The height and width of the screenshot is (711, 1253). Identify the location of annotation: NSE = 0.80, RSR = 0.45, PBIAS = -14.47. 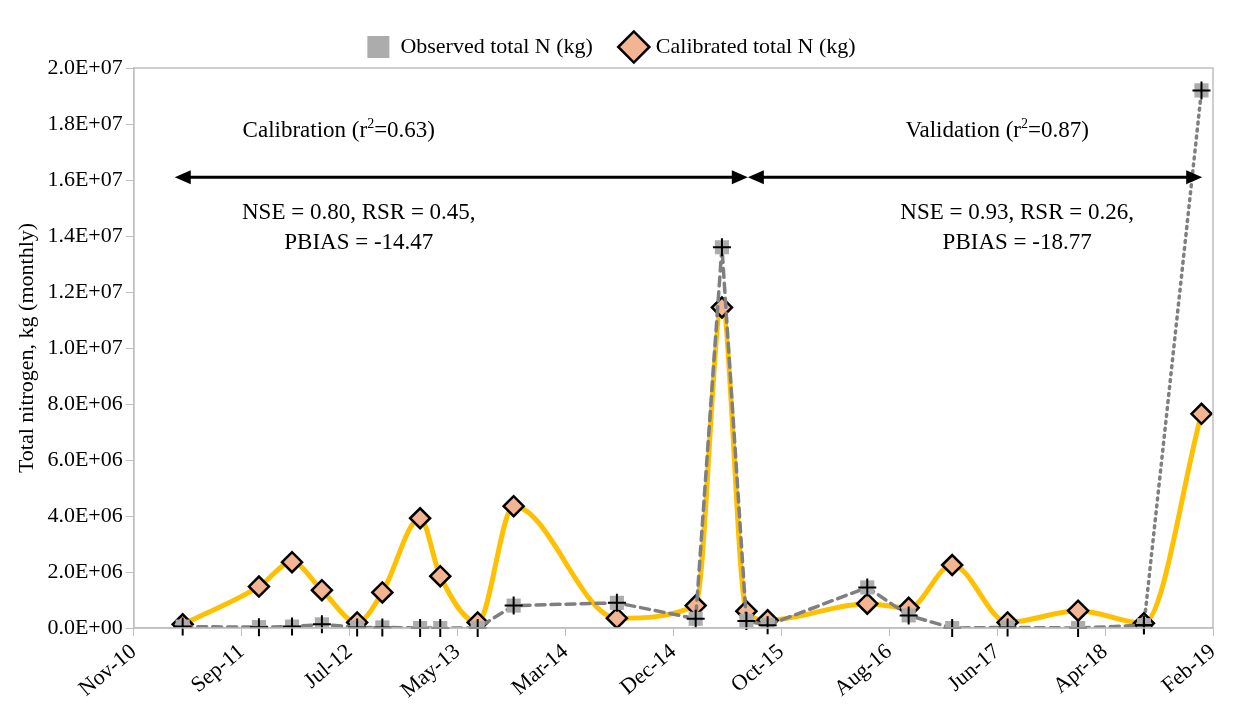
(359, 227).